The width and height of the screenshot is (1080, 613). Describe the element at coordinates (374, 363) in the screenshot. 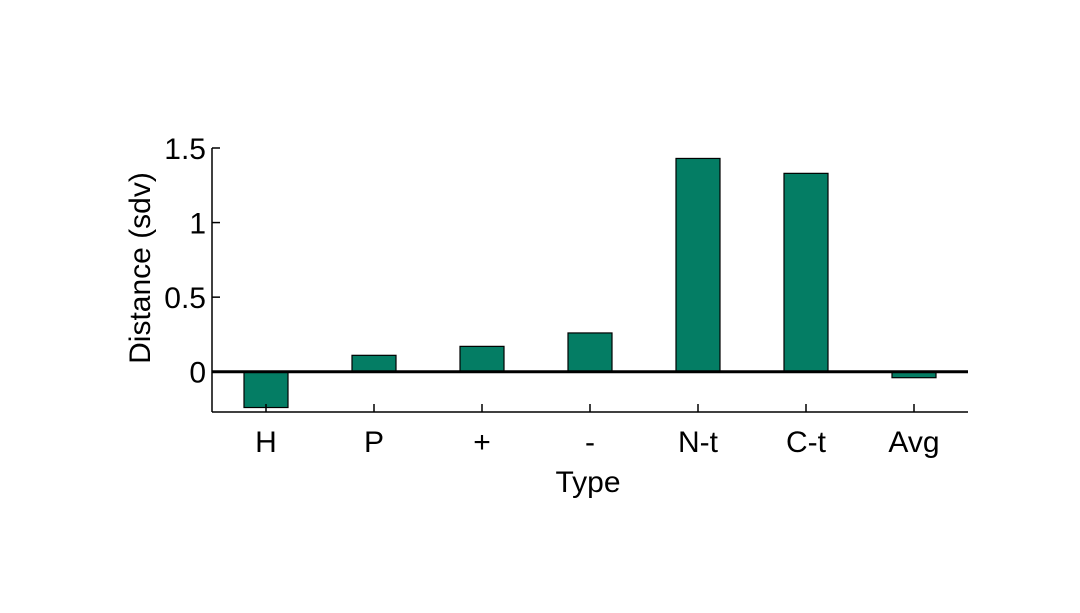

I see `bar-P` at that location.